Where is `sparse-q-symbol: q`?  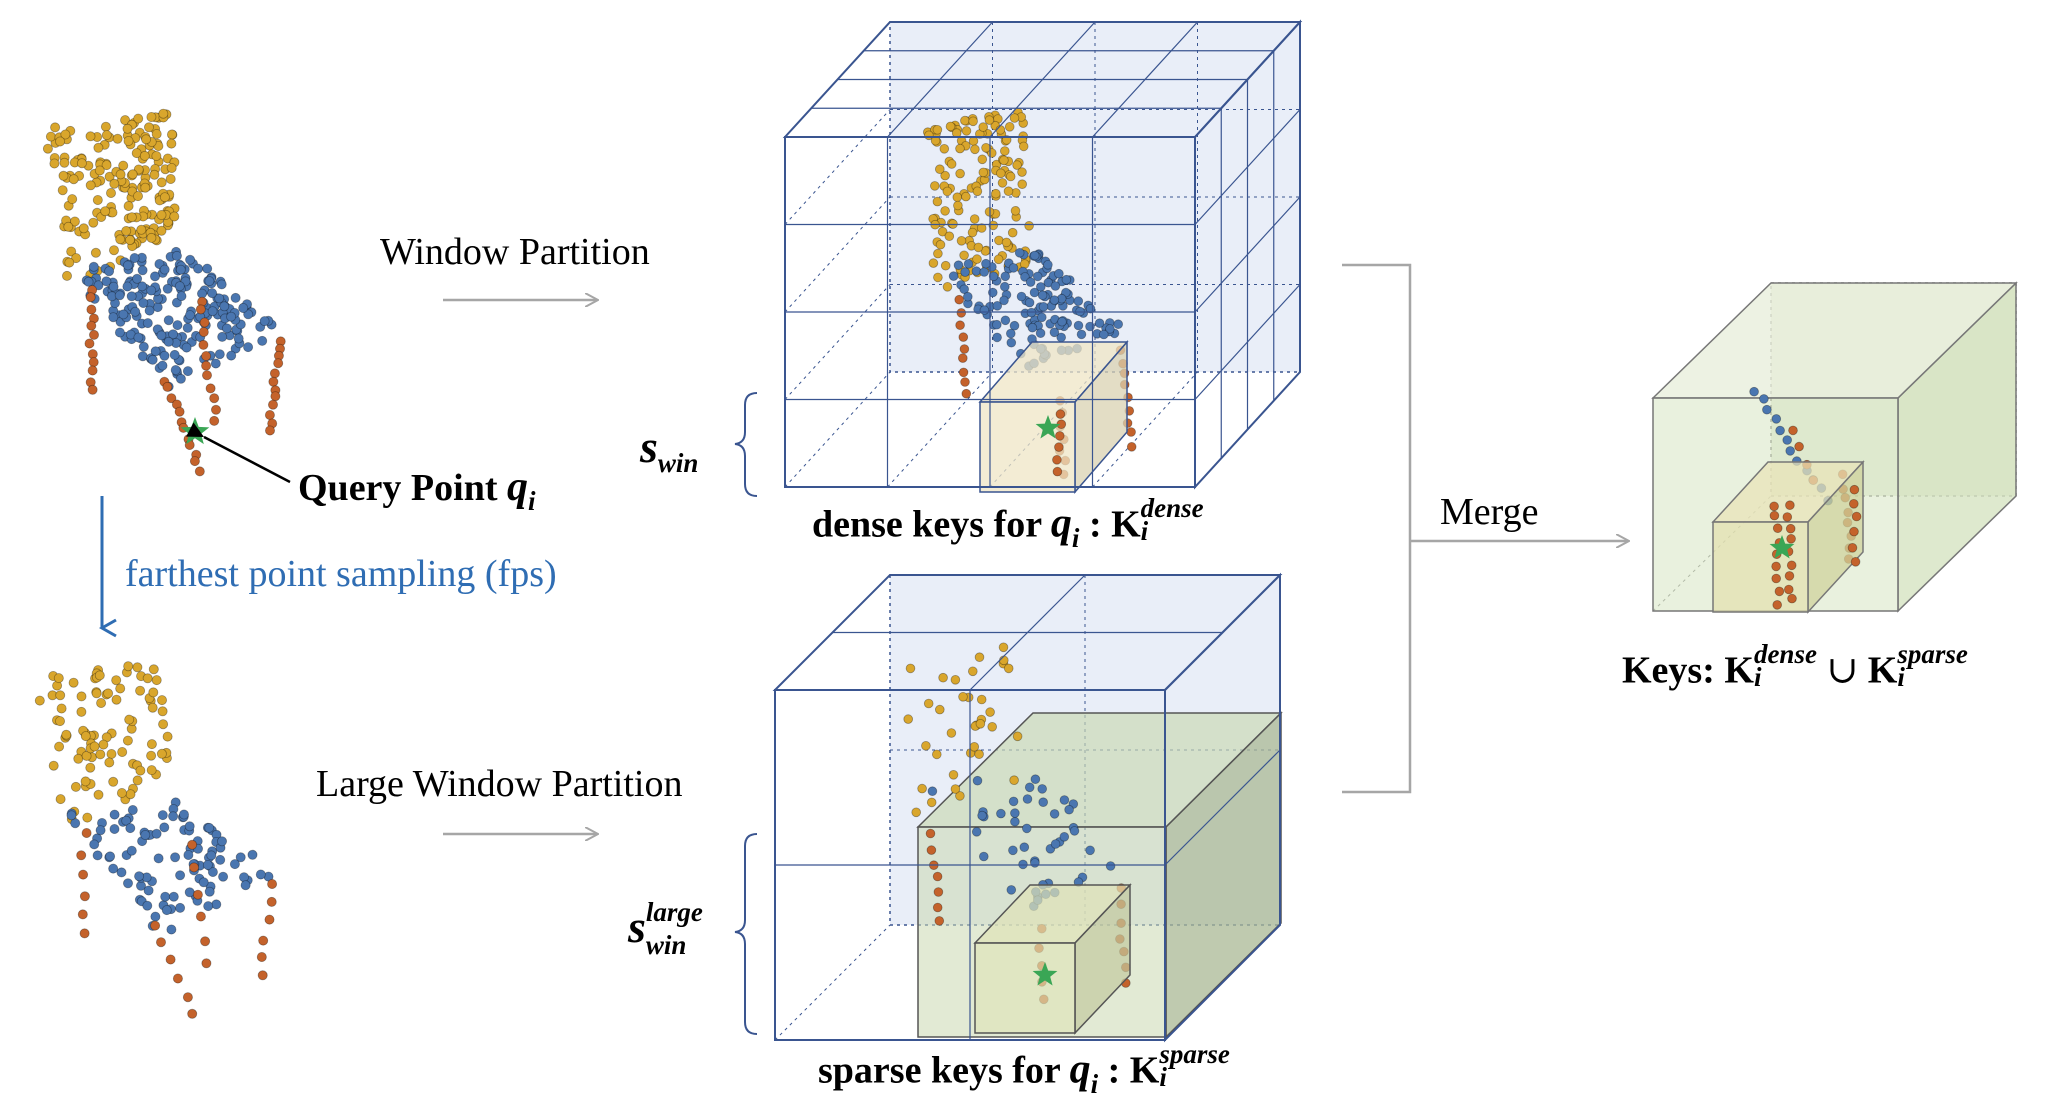 sparse-q-symbol: q is located at coordinates (1080, 1069).